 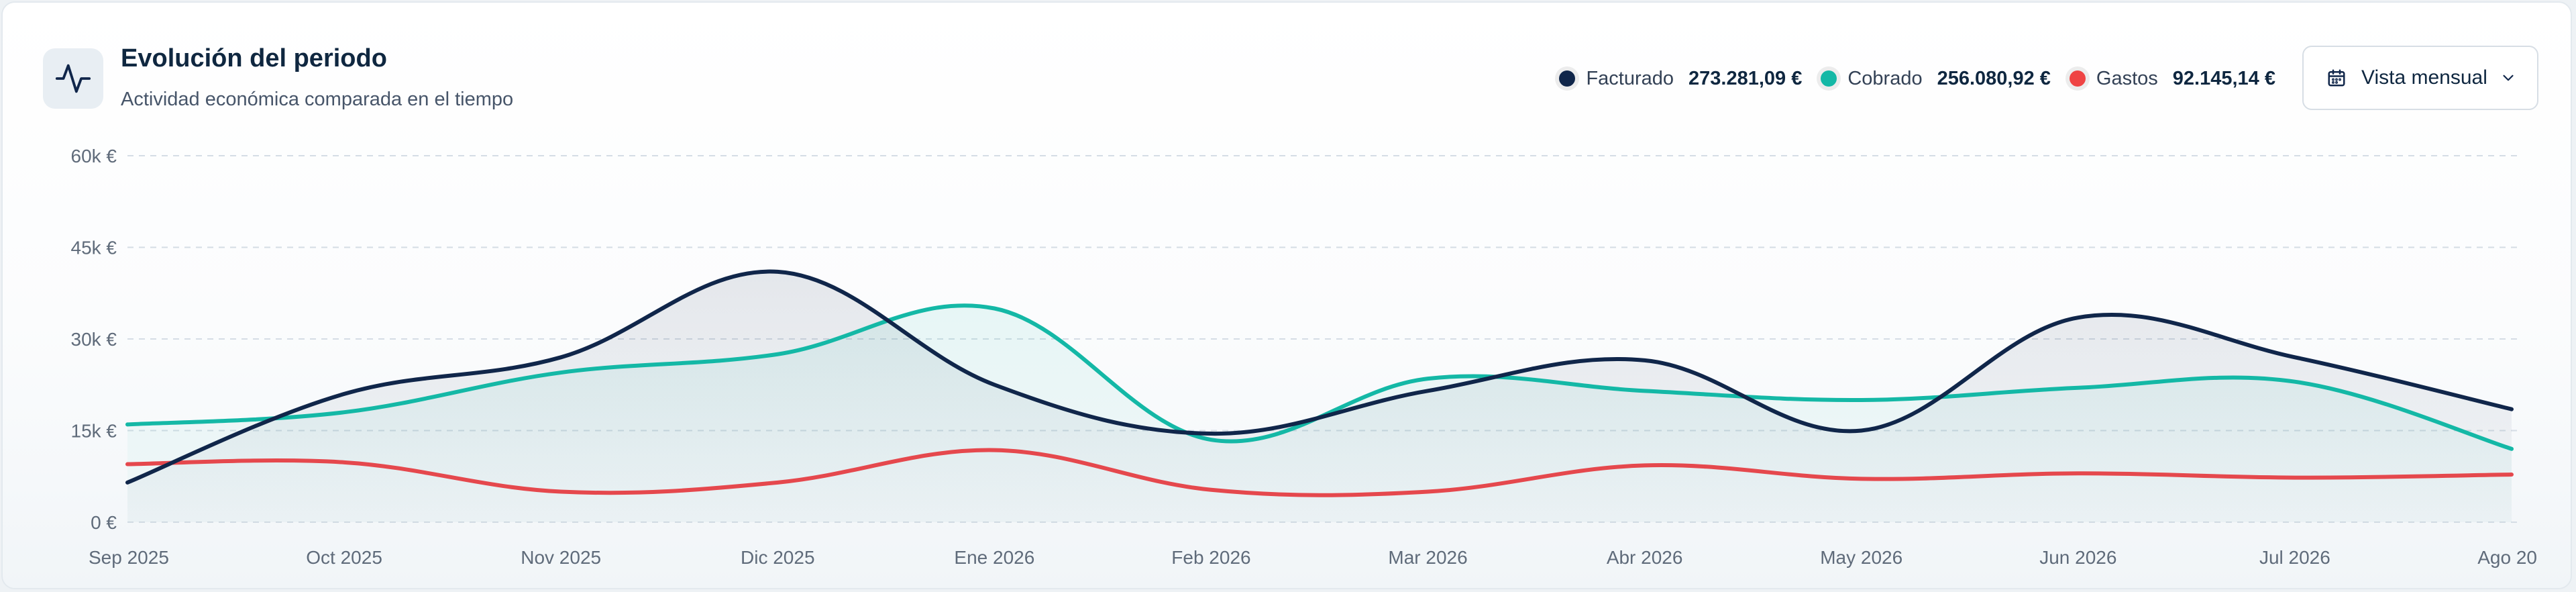 What do you see at coordinates (2223, 78) in the screenshot?
I see `legend-value: 92.145,14 €` at bounding box center [2223, 78].